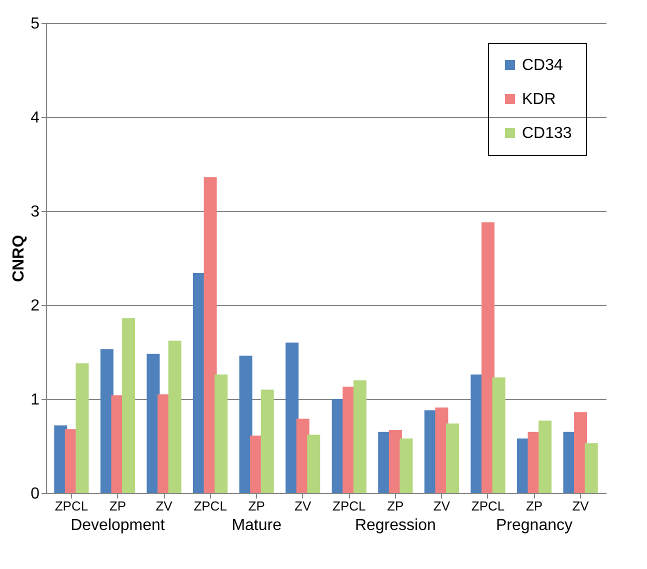 The image size is (647, 569). Describe the element at coordinates (35, 306) in the screenshot. I see `y-tick-label: 2` at that location.